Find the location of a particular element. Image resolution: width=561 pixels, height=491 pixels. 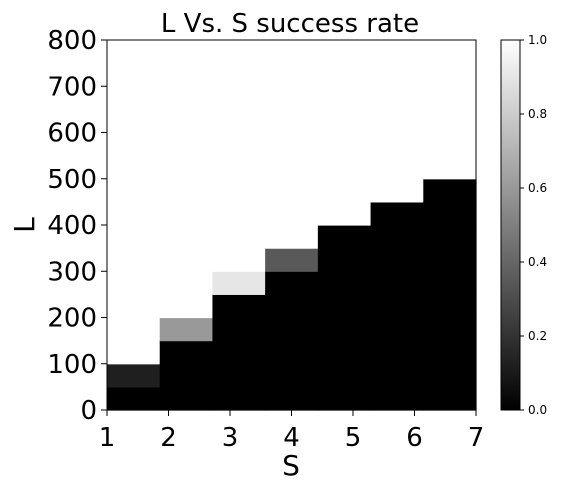

x-axis-label: S is located at coordinates (291, 465).